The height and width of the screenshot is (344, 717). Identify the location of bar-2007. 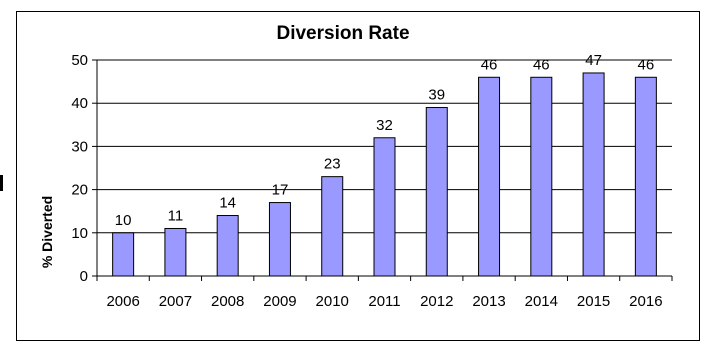
(175, 252).